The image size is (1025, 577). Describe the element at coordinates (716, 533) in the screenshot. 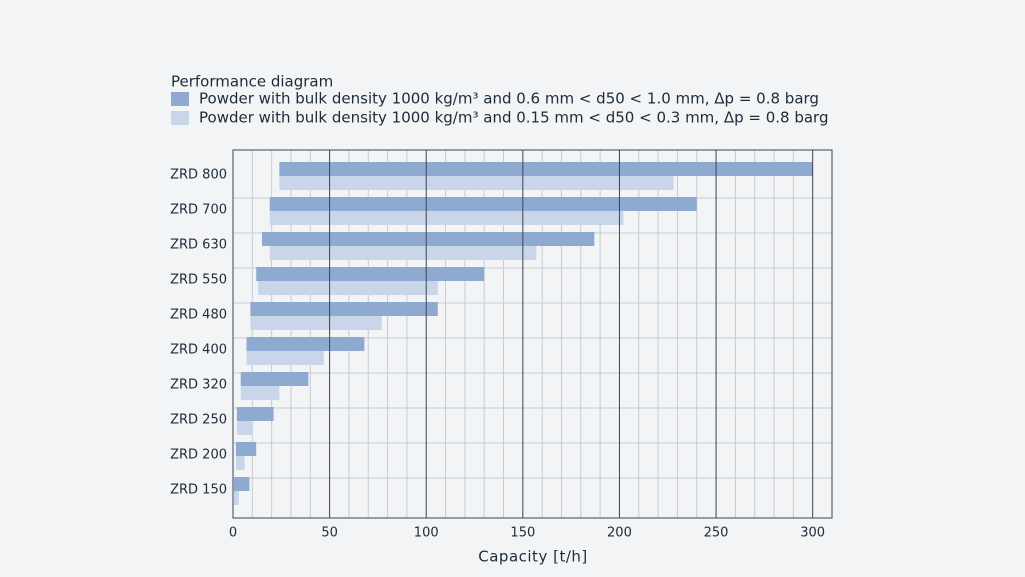

I see `x-tick-label: 250` at that location.